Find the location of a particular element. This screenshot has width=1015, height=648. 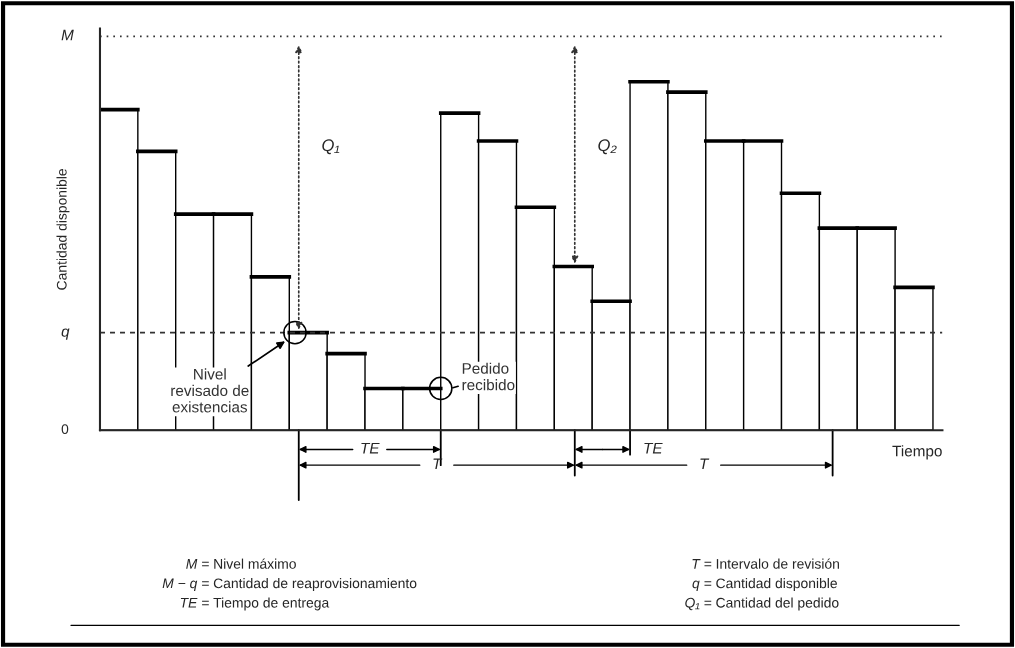

text: M = Nivel máximo is located at coordinates (241, 563).